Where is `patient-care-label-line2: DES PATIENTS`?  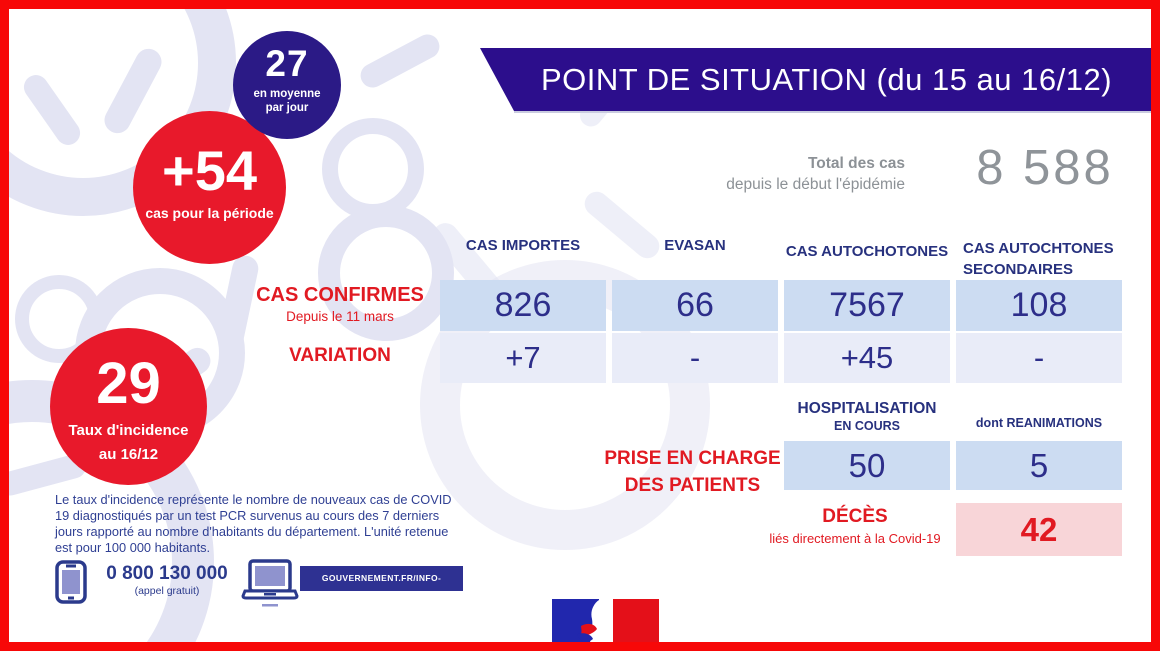
patient-care-label-line2: DES PATIENTS is located at coordinates (692, 485).